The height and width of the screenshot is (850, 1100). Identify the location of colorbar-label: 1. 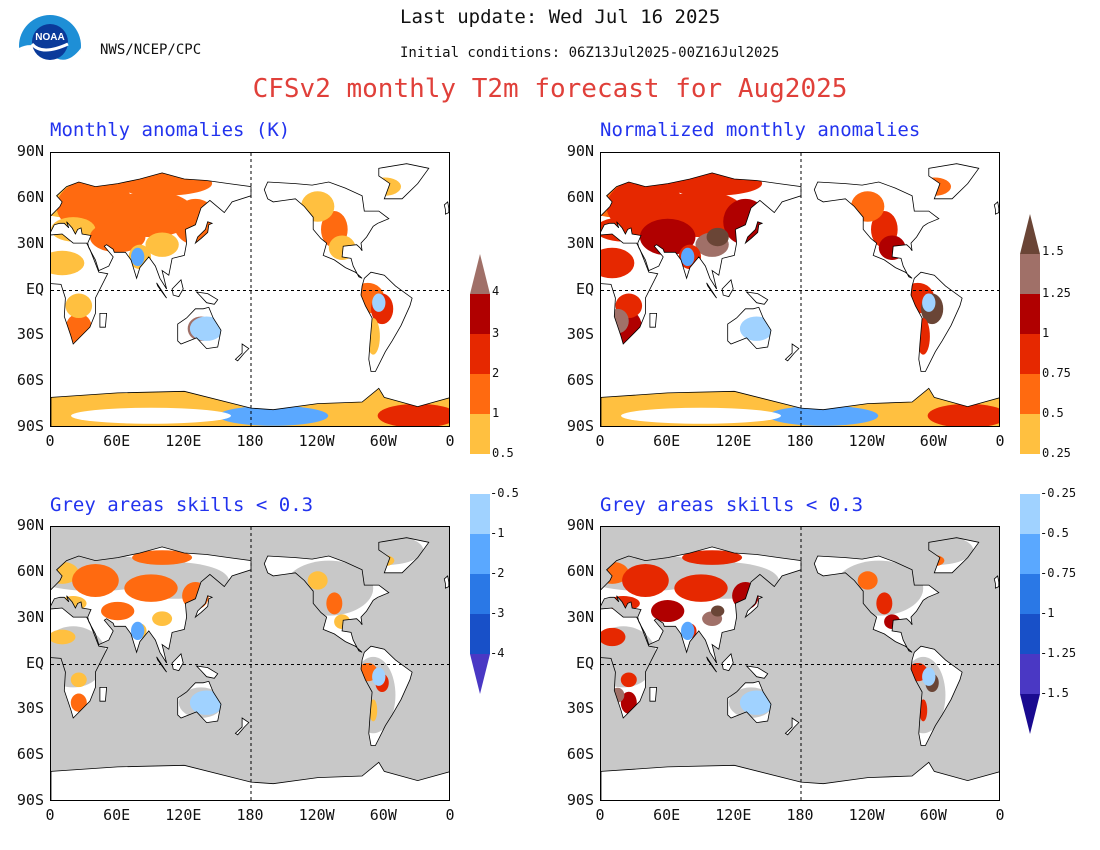
(1046, 333).